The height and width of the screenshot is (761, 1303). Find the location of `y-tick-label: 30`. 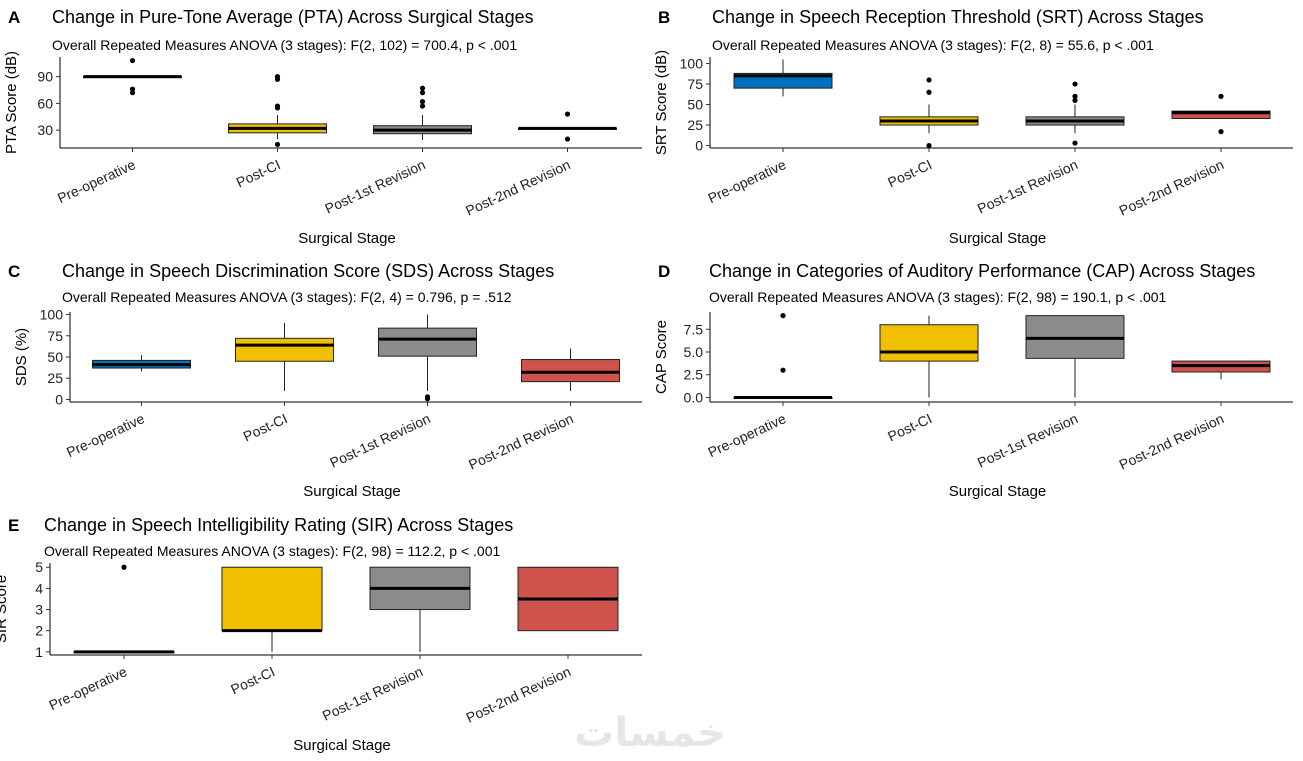

y-tick-label: 30 is located at coordinates (45, 130).